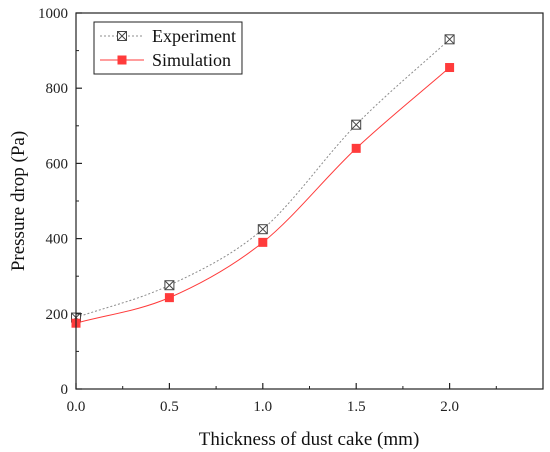 The width and height of the screenshot is (550, 452). Describe the element at coordinates (53, 14) in the screenshot. I see `y-tick-label: 1000` at that location.